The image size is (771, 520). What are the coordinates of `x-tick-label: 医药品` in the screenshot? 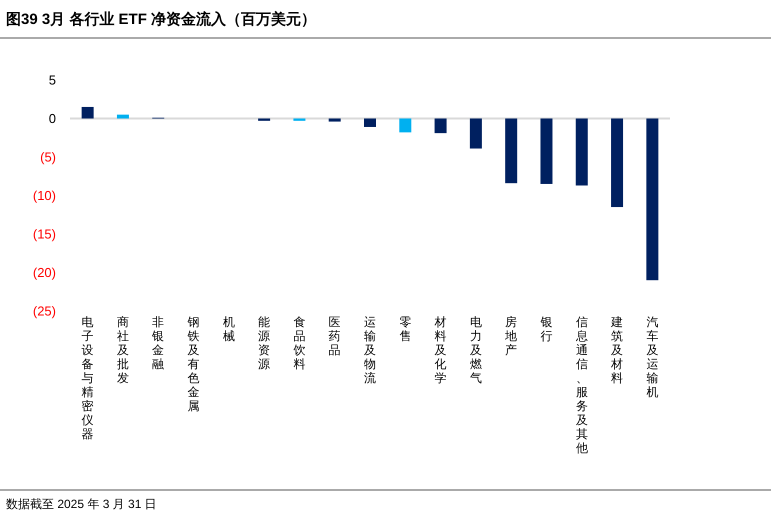 It's located at (334, 336).